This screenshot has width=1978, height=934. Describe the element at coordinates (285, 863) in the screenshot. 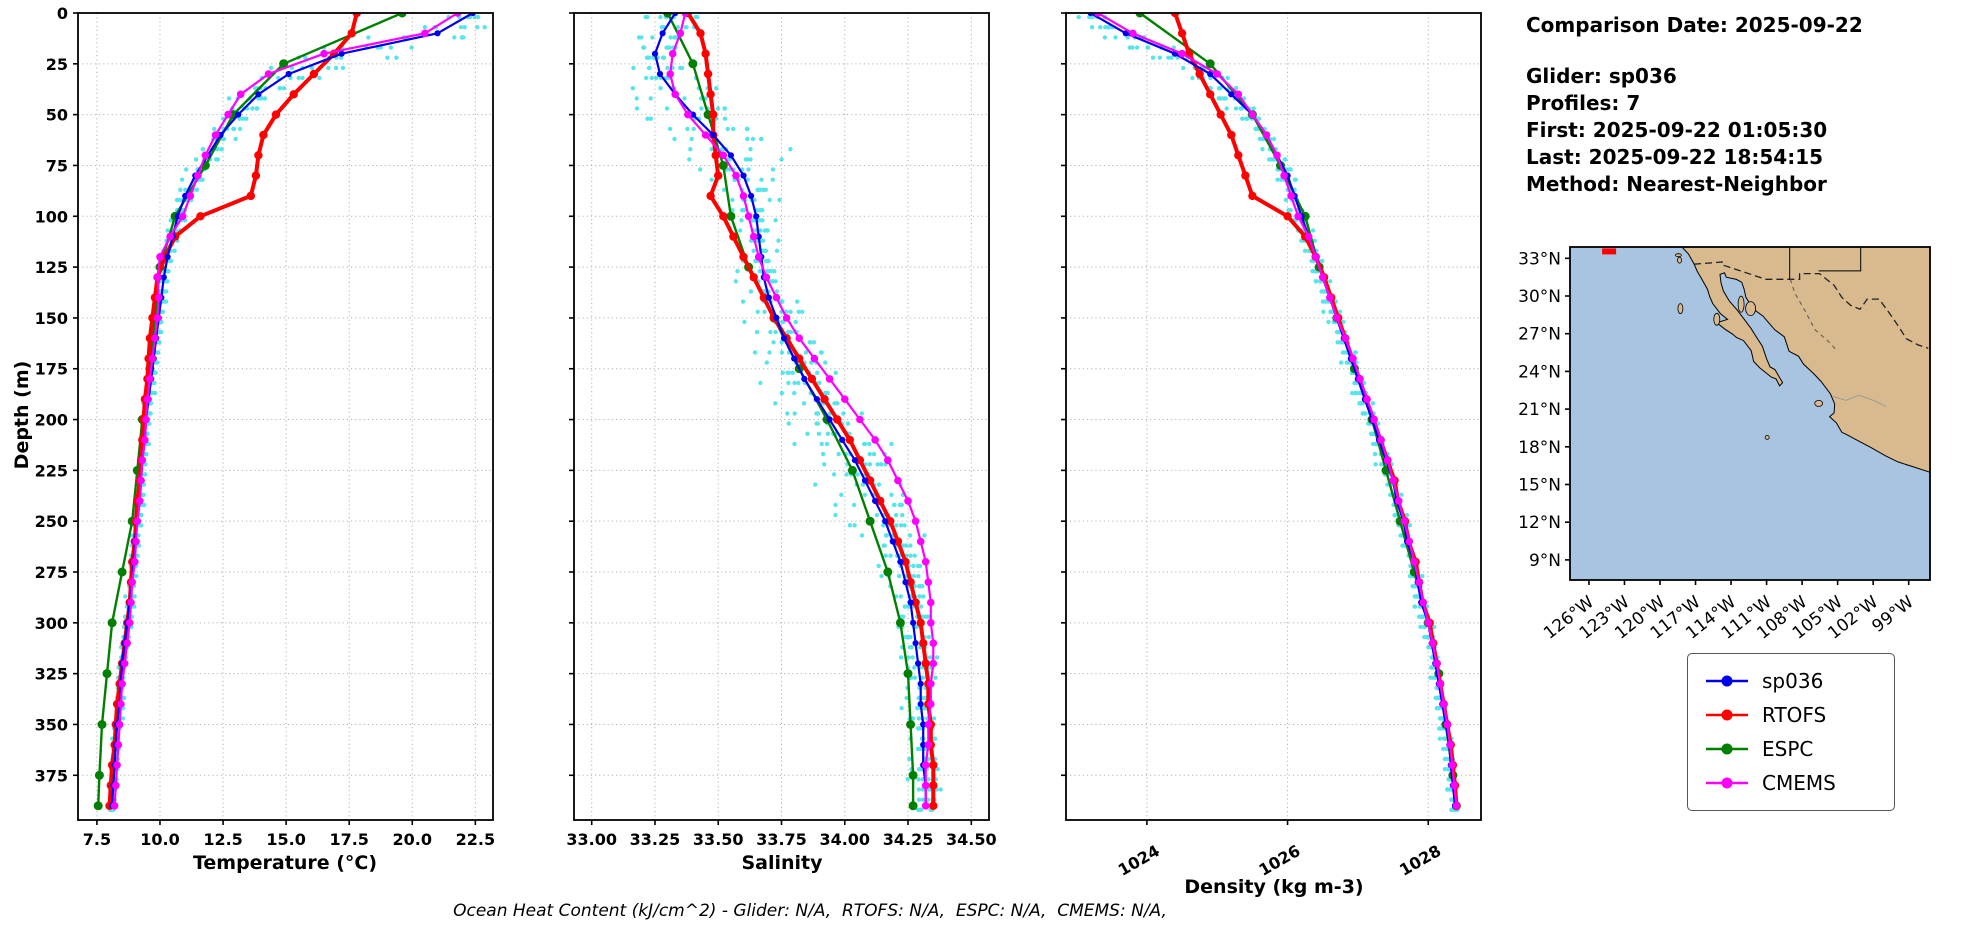

I see `x-axis-label-temperature: Temperature (°C)` at that location.